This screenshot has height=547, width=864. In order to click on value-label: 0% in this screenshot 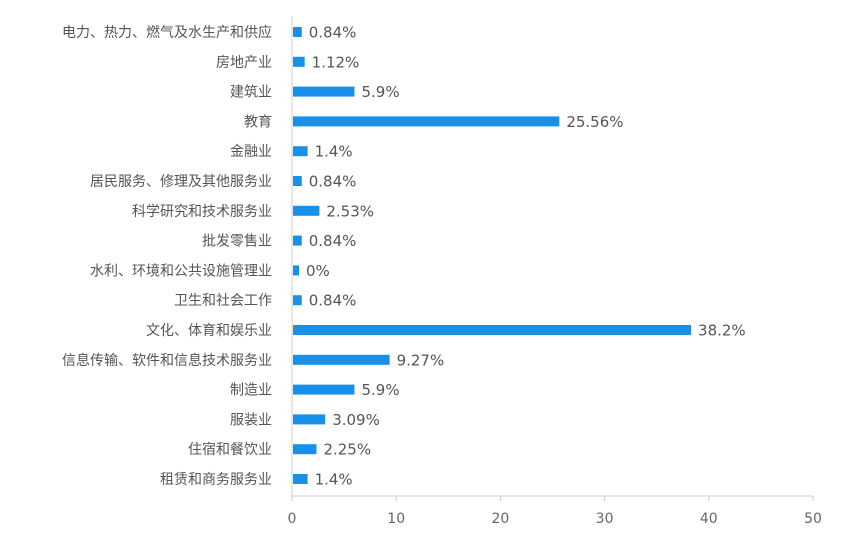, I will do `click(318, 271)`.